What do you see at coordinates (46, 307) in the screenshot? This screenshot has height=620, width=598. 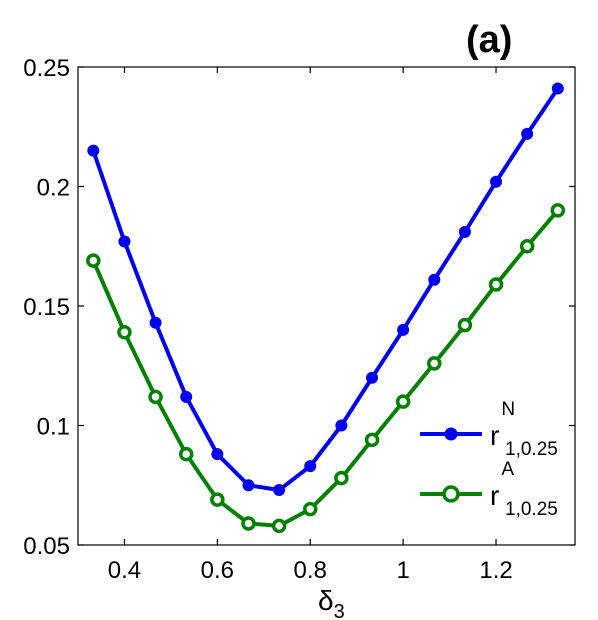 I see `y-tick-label: 0.15` at bounding box center [46, 307].